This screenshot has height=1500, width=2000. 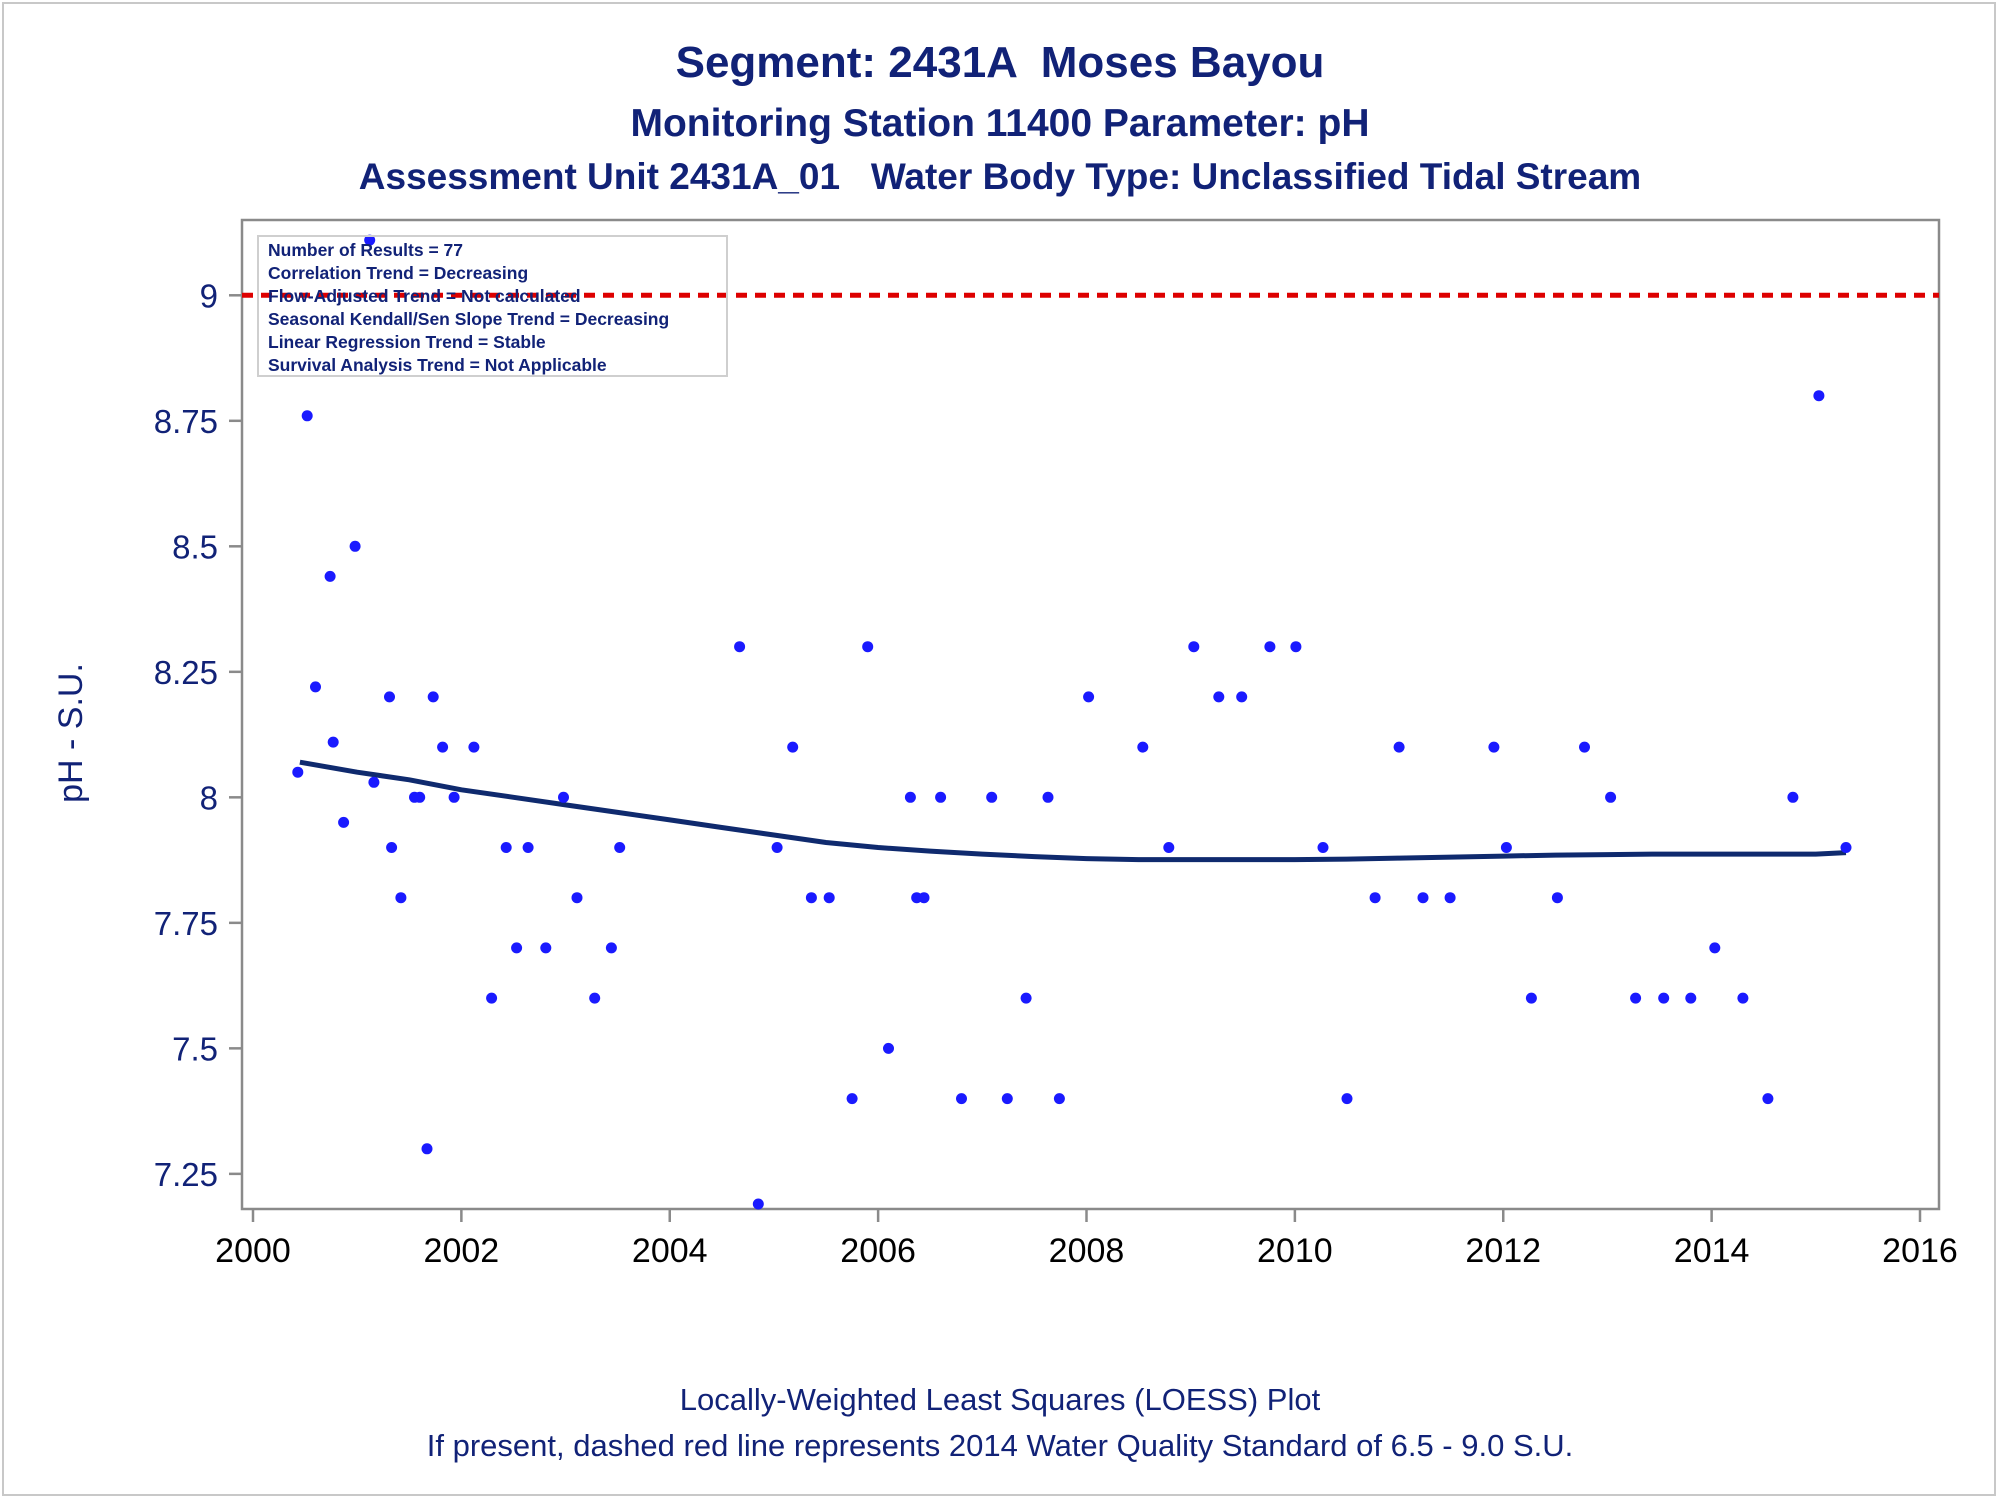 What do you see at coordinates (365, 250) in the screenshot?
I see `stats-box-line: Number of Results = 77` at bounding box center [365, 250].